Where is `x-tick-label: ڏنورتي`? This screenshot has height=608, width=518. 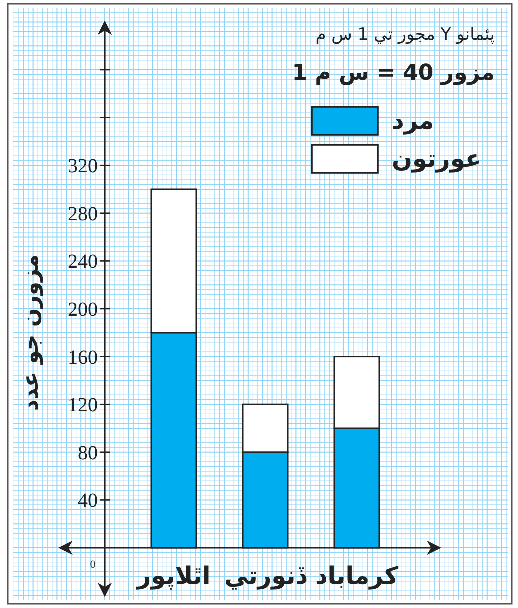
x-tick-label: ڏنورتي is located at coordinates (266, 576).